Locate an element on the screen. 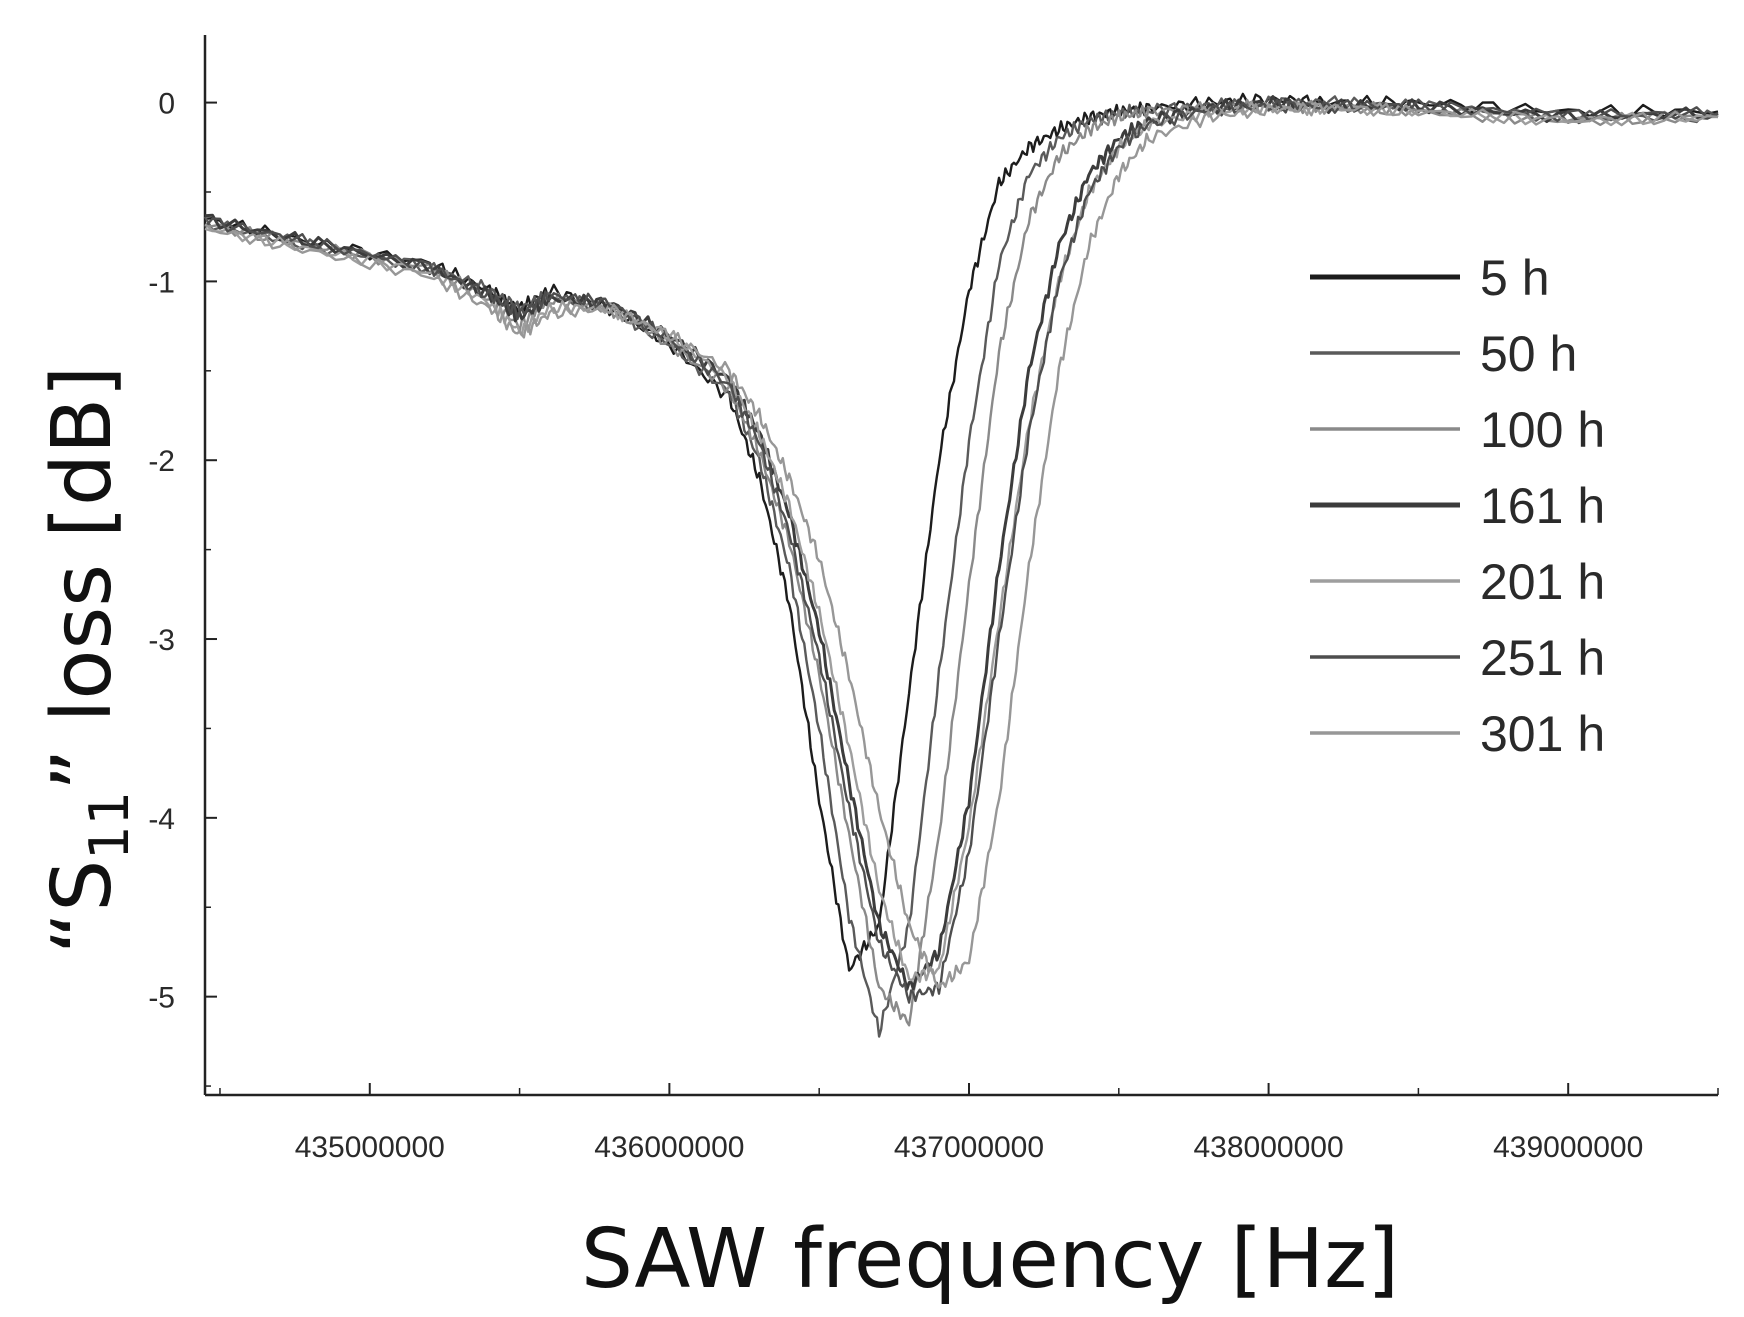  y-axis-title-prefix: “S is located at coordinates (82, 907).